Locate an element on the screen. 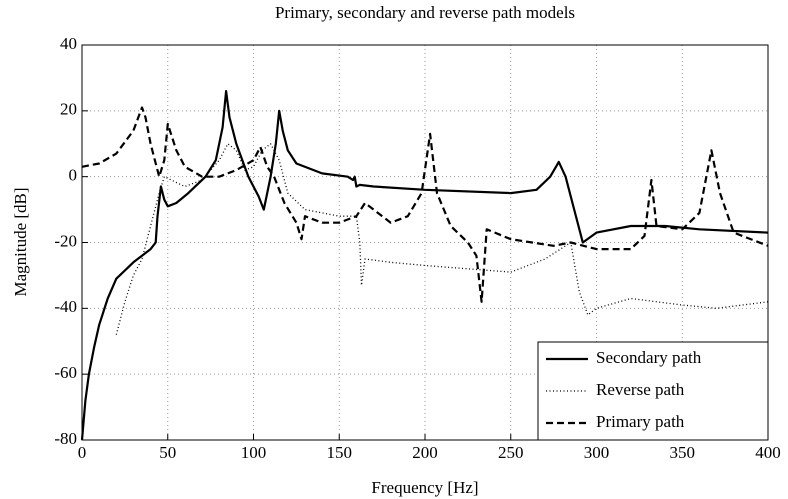  x-tick-label: 350 is located at coordinates (683, 452).